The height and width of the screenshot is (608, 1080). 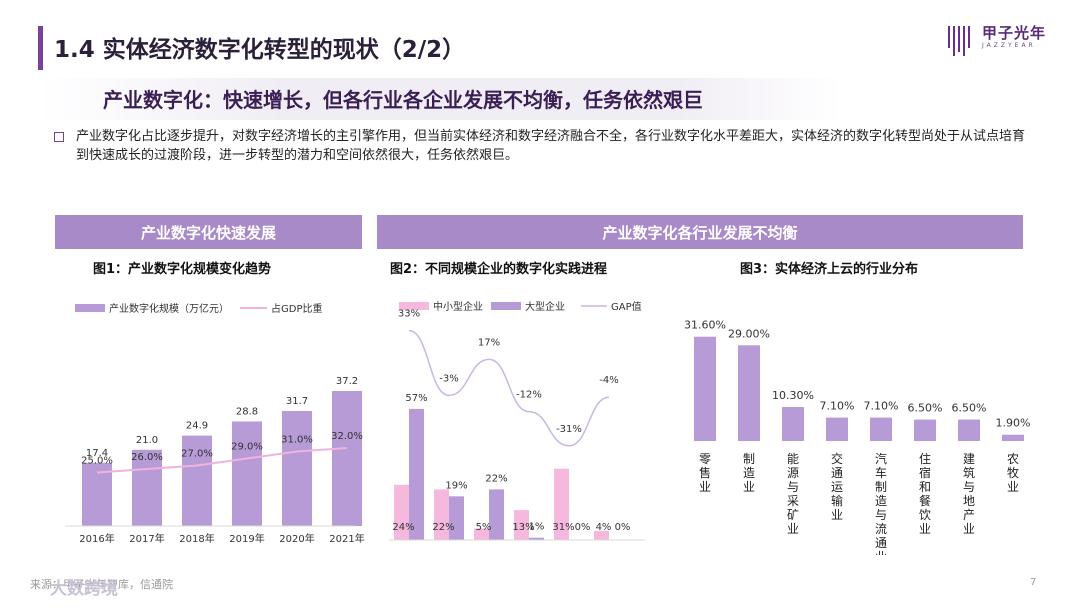 What do you see at coordinates (563, 527) in the screenshot?
I see `bar-label-sme-4: 31%` at bounding box center [563, 527].